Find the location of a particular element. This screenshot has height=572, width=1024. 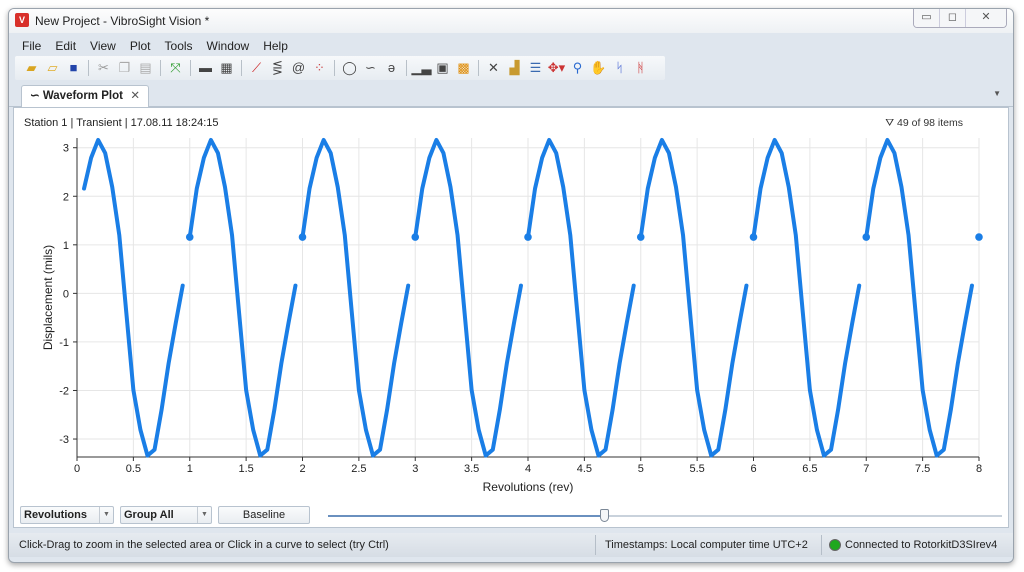

tab-label: Waveform Plot is located at coordinates (82, 96).